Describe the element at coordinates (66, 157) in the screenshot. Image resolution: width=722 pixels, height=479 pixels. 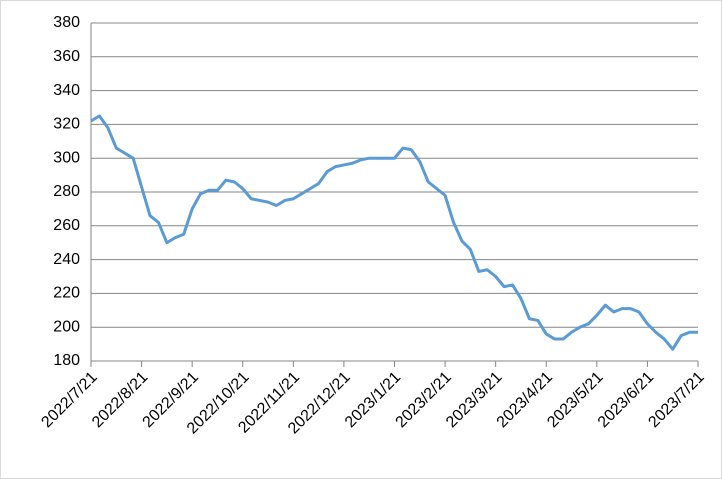
I see `y-tick-label: 300` at that location.